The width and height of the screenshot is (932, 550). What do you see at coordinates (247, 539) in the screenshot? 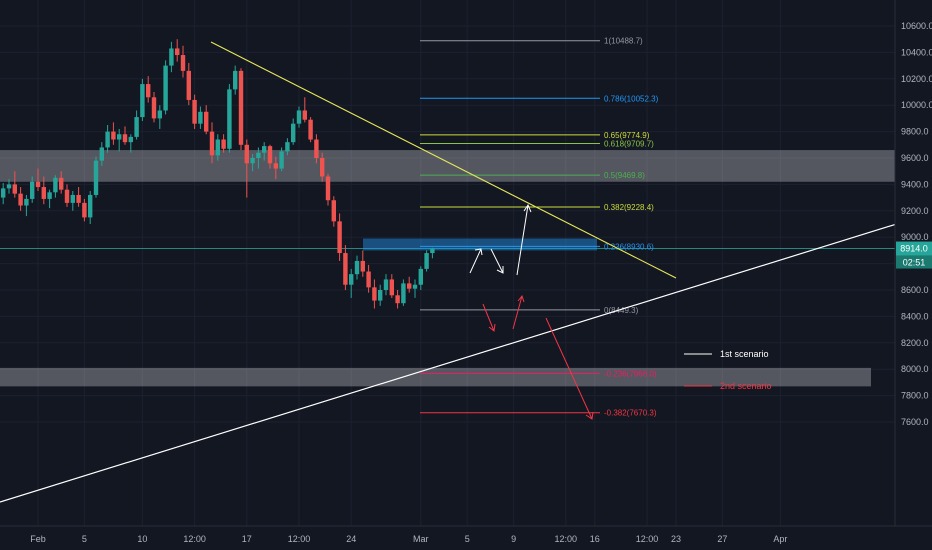
I see `x-tick-label: 17` at bounding box center [247, 539].